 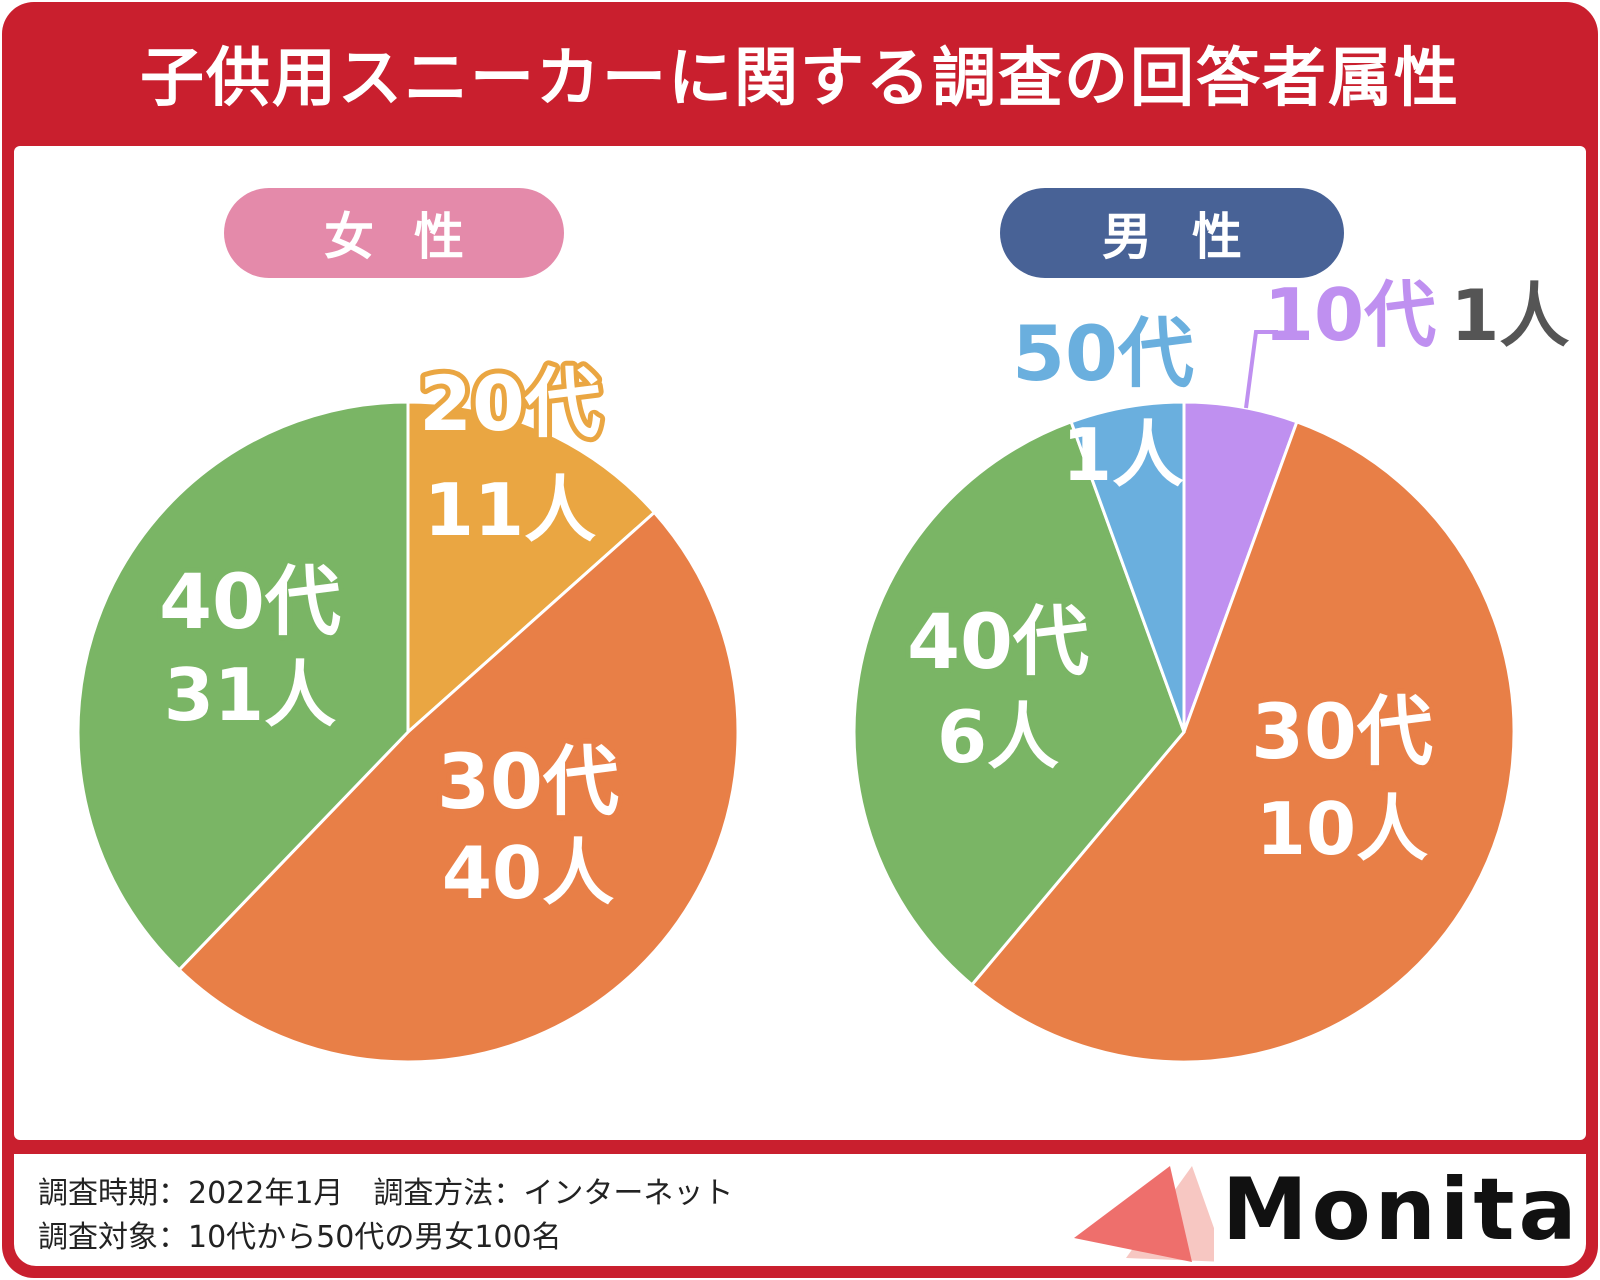 What do you see at coordinates (300, 1237) in the screenshot?
I see `footer-survey-target: 調査対象：10代から50代の男女100名` at bounding box center [300, 1237].